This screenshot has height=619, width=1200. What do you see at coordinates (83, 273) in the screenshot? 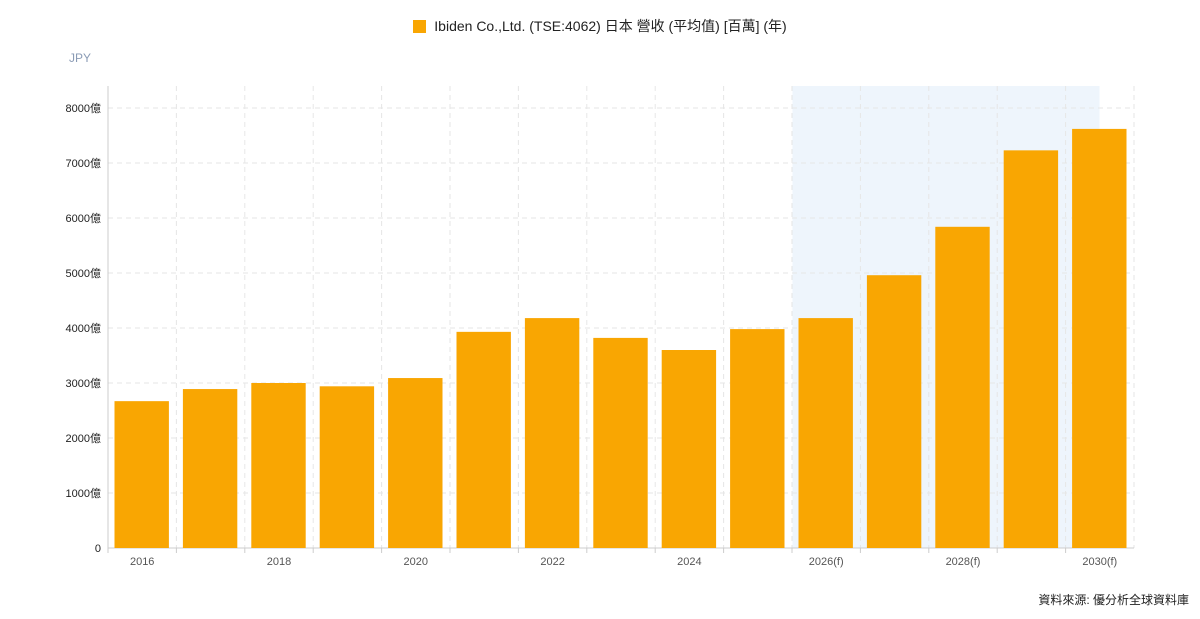
I see `y-tick-label: 5000億` at bounding box center [83, 273].